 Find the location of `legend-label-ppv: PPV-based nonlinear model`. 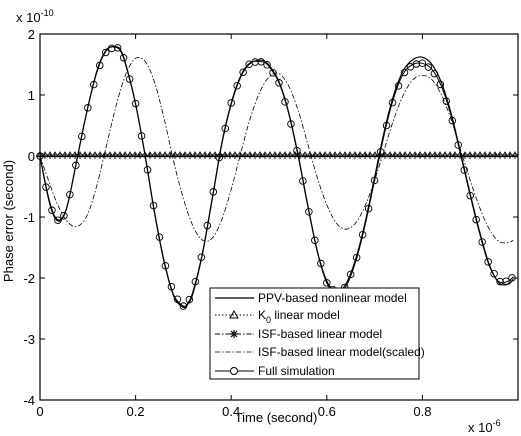

legend-label-ppv: PPV-based nonlinear model is located at coordinates (332, 298).